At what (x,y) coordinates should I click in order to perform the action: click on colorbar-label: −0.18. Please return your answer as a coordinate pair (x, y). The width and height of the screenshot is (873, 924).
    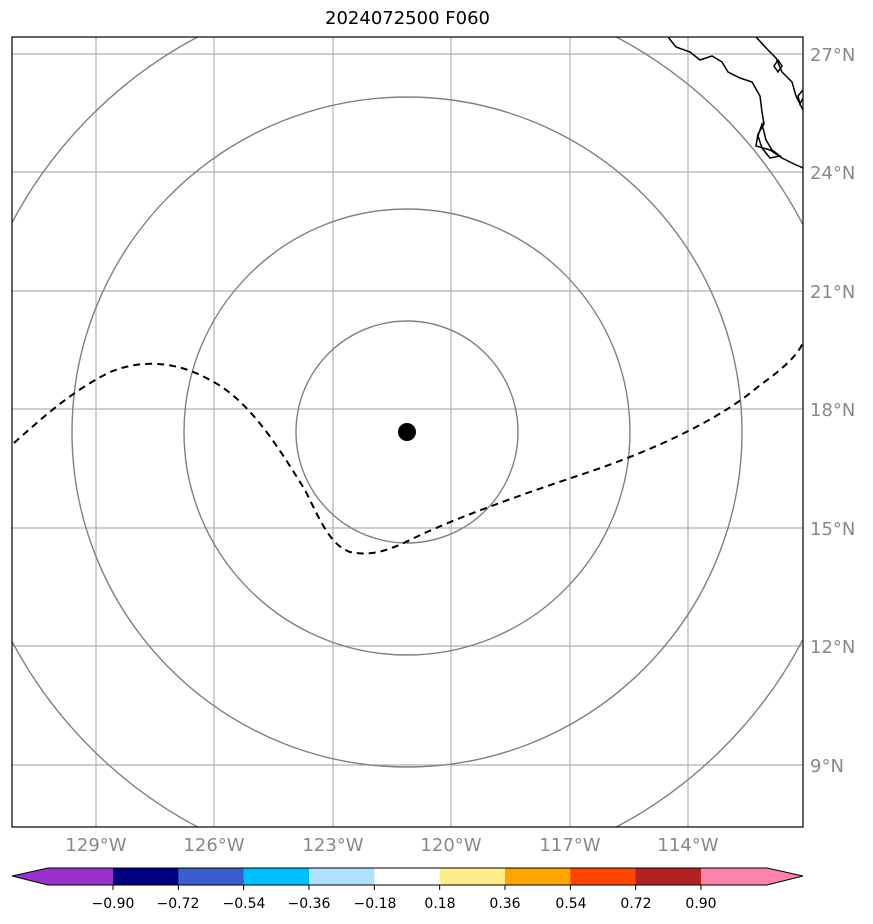
    Looking at the image, I should click on (375, 904).